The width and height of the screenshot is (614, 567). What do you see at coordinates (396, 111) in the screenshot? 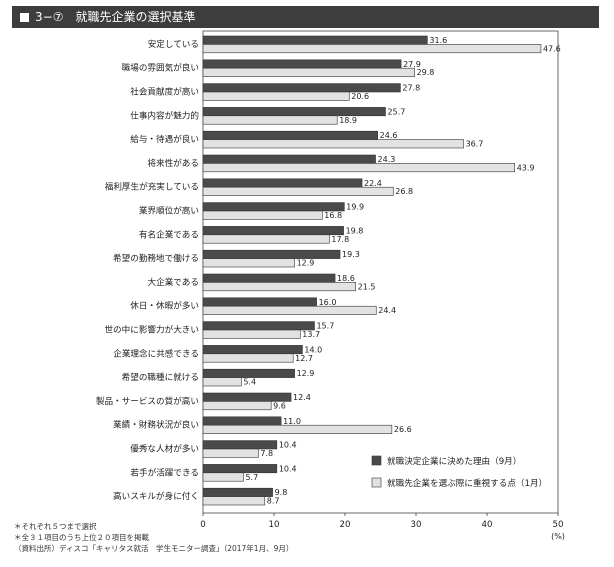
I see `data-label: 25.7` at bounding box center [396, 111].